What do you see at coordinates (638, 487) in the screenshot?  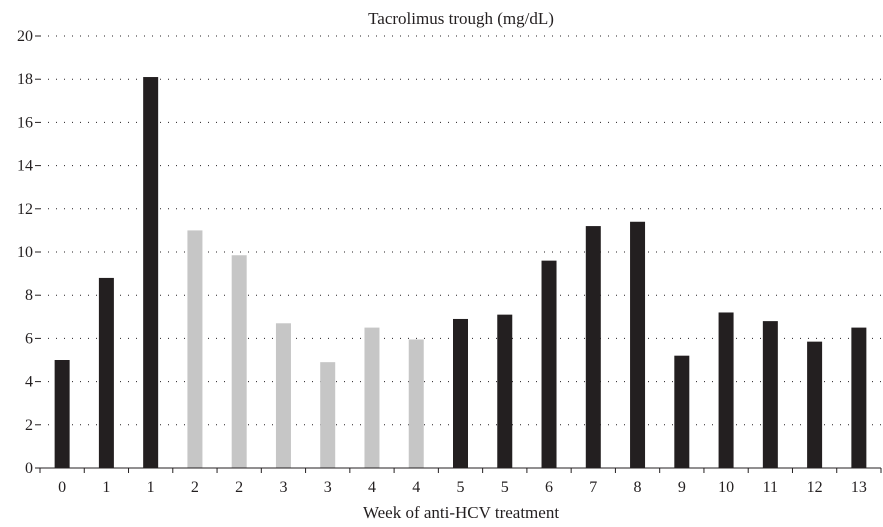 I see `x-tick-label: 8` at bounding box center [638, 487].